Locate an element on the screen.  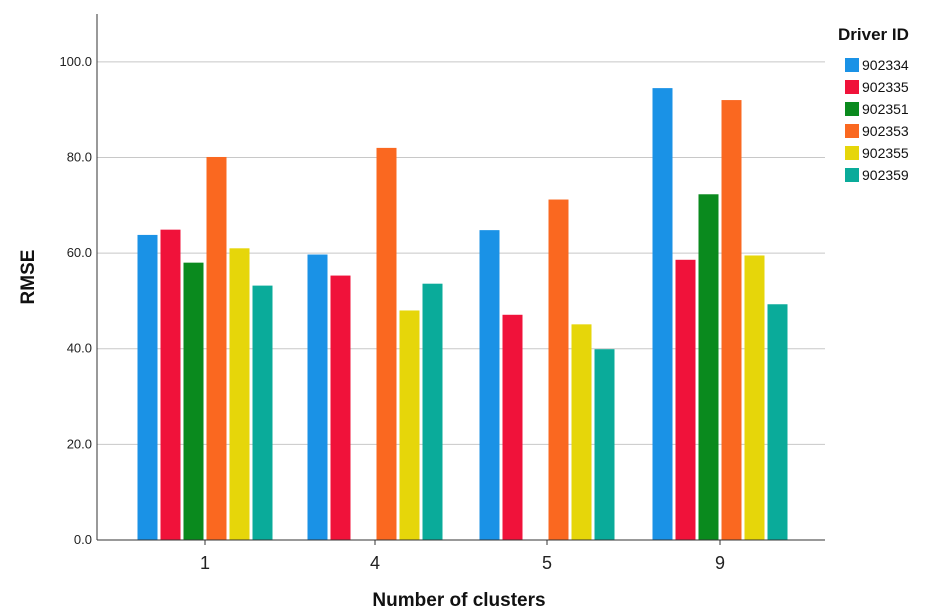
legend-label: 902335 is located at coordinates (885, 87).